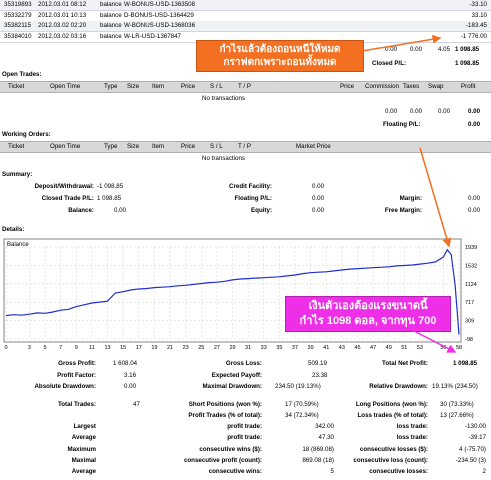 This screenshot has width=491, height=480. Describe the element at coordinates (216, 146) in the screenshot. I see `wcol-sl: S / L` at that location.